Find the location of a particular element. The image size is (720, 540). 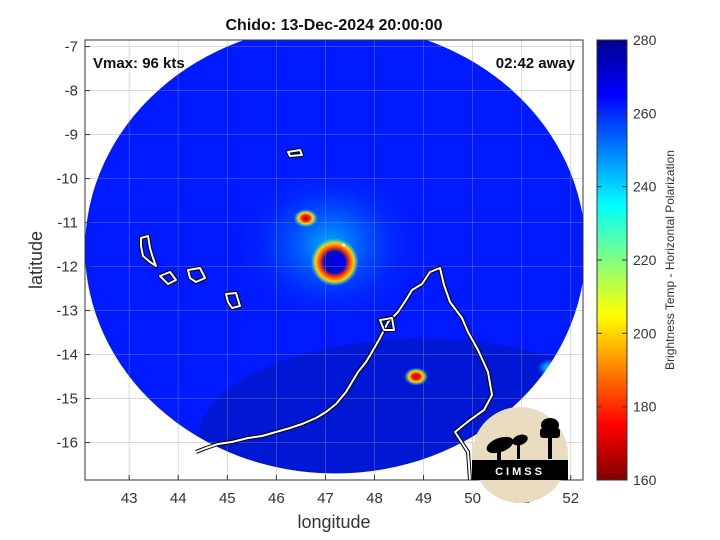

y-tick-label: -9 is located at coordinates (71, 135).